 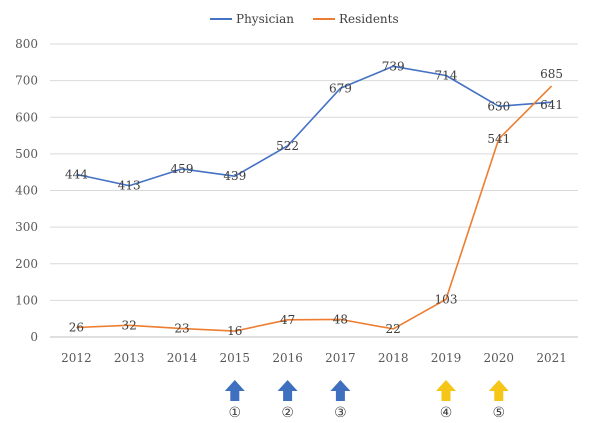 What do you see at coordinates (366, 400) in the screenshot?
I see `policy-markers: ① ② ③ ④ ⑤` at bounding box center [366, 400].